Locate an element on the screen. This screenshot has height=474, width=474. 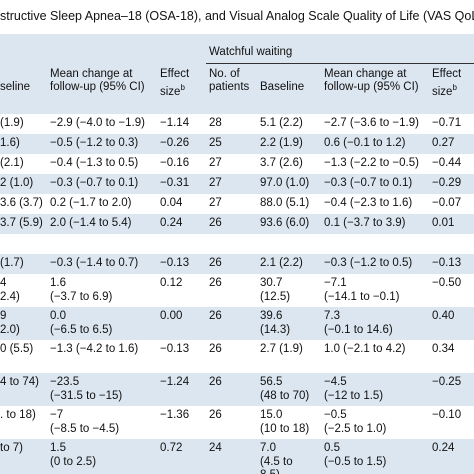
cell-ww-effect-size: 0.40 is located at coordinates (443, 316).